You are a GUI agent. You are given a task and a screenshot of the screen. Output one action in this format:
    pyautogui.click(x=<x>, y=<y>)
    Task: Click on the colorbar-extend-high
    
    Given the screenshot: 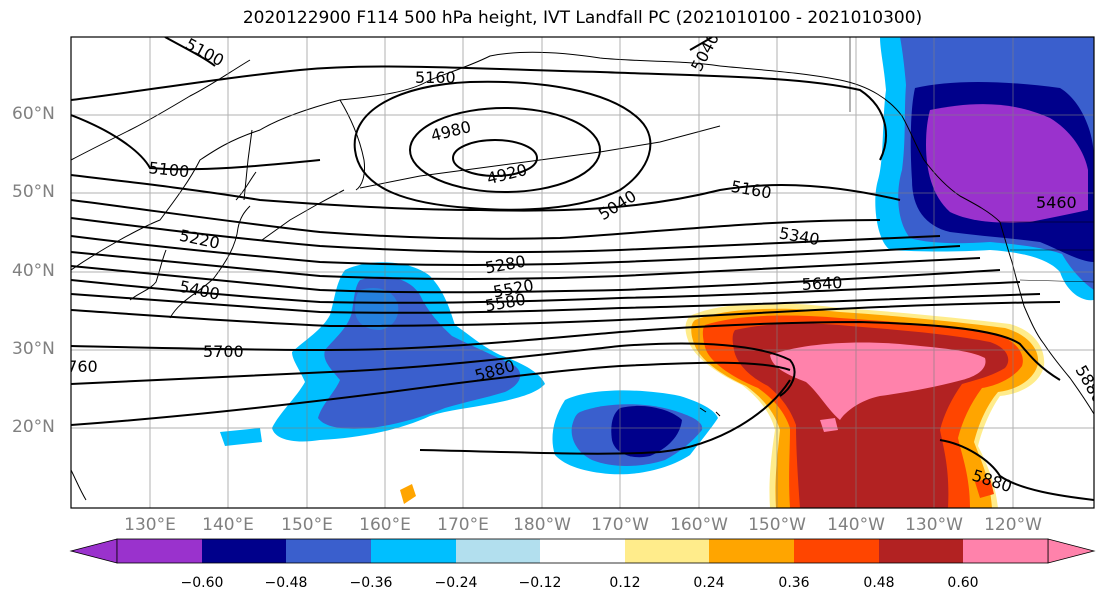 What is the action you would take?
    pyautogui.click(x=1071, y=551)
    